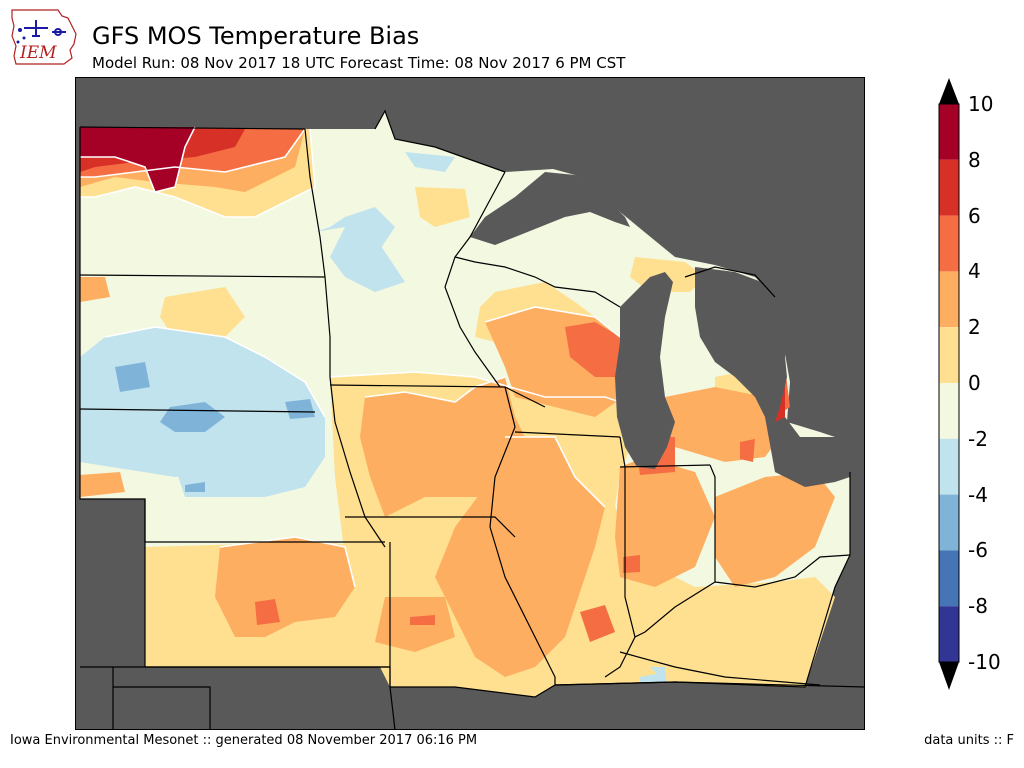 The image size is (1024, 768). Describe the element at coordinates (978, 606) in the screenshot. I see `colorbar-tick-label: -8` at that location.